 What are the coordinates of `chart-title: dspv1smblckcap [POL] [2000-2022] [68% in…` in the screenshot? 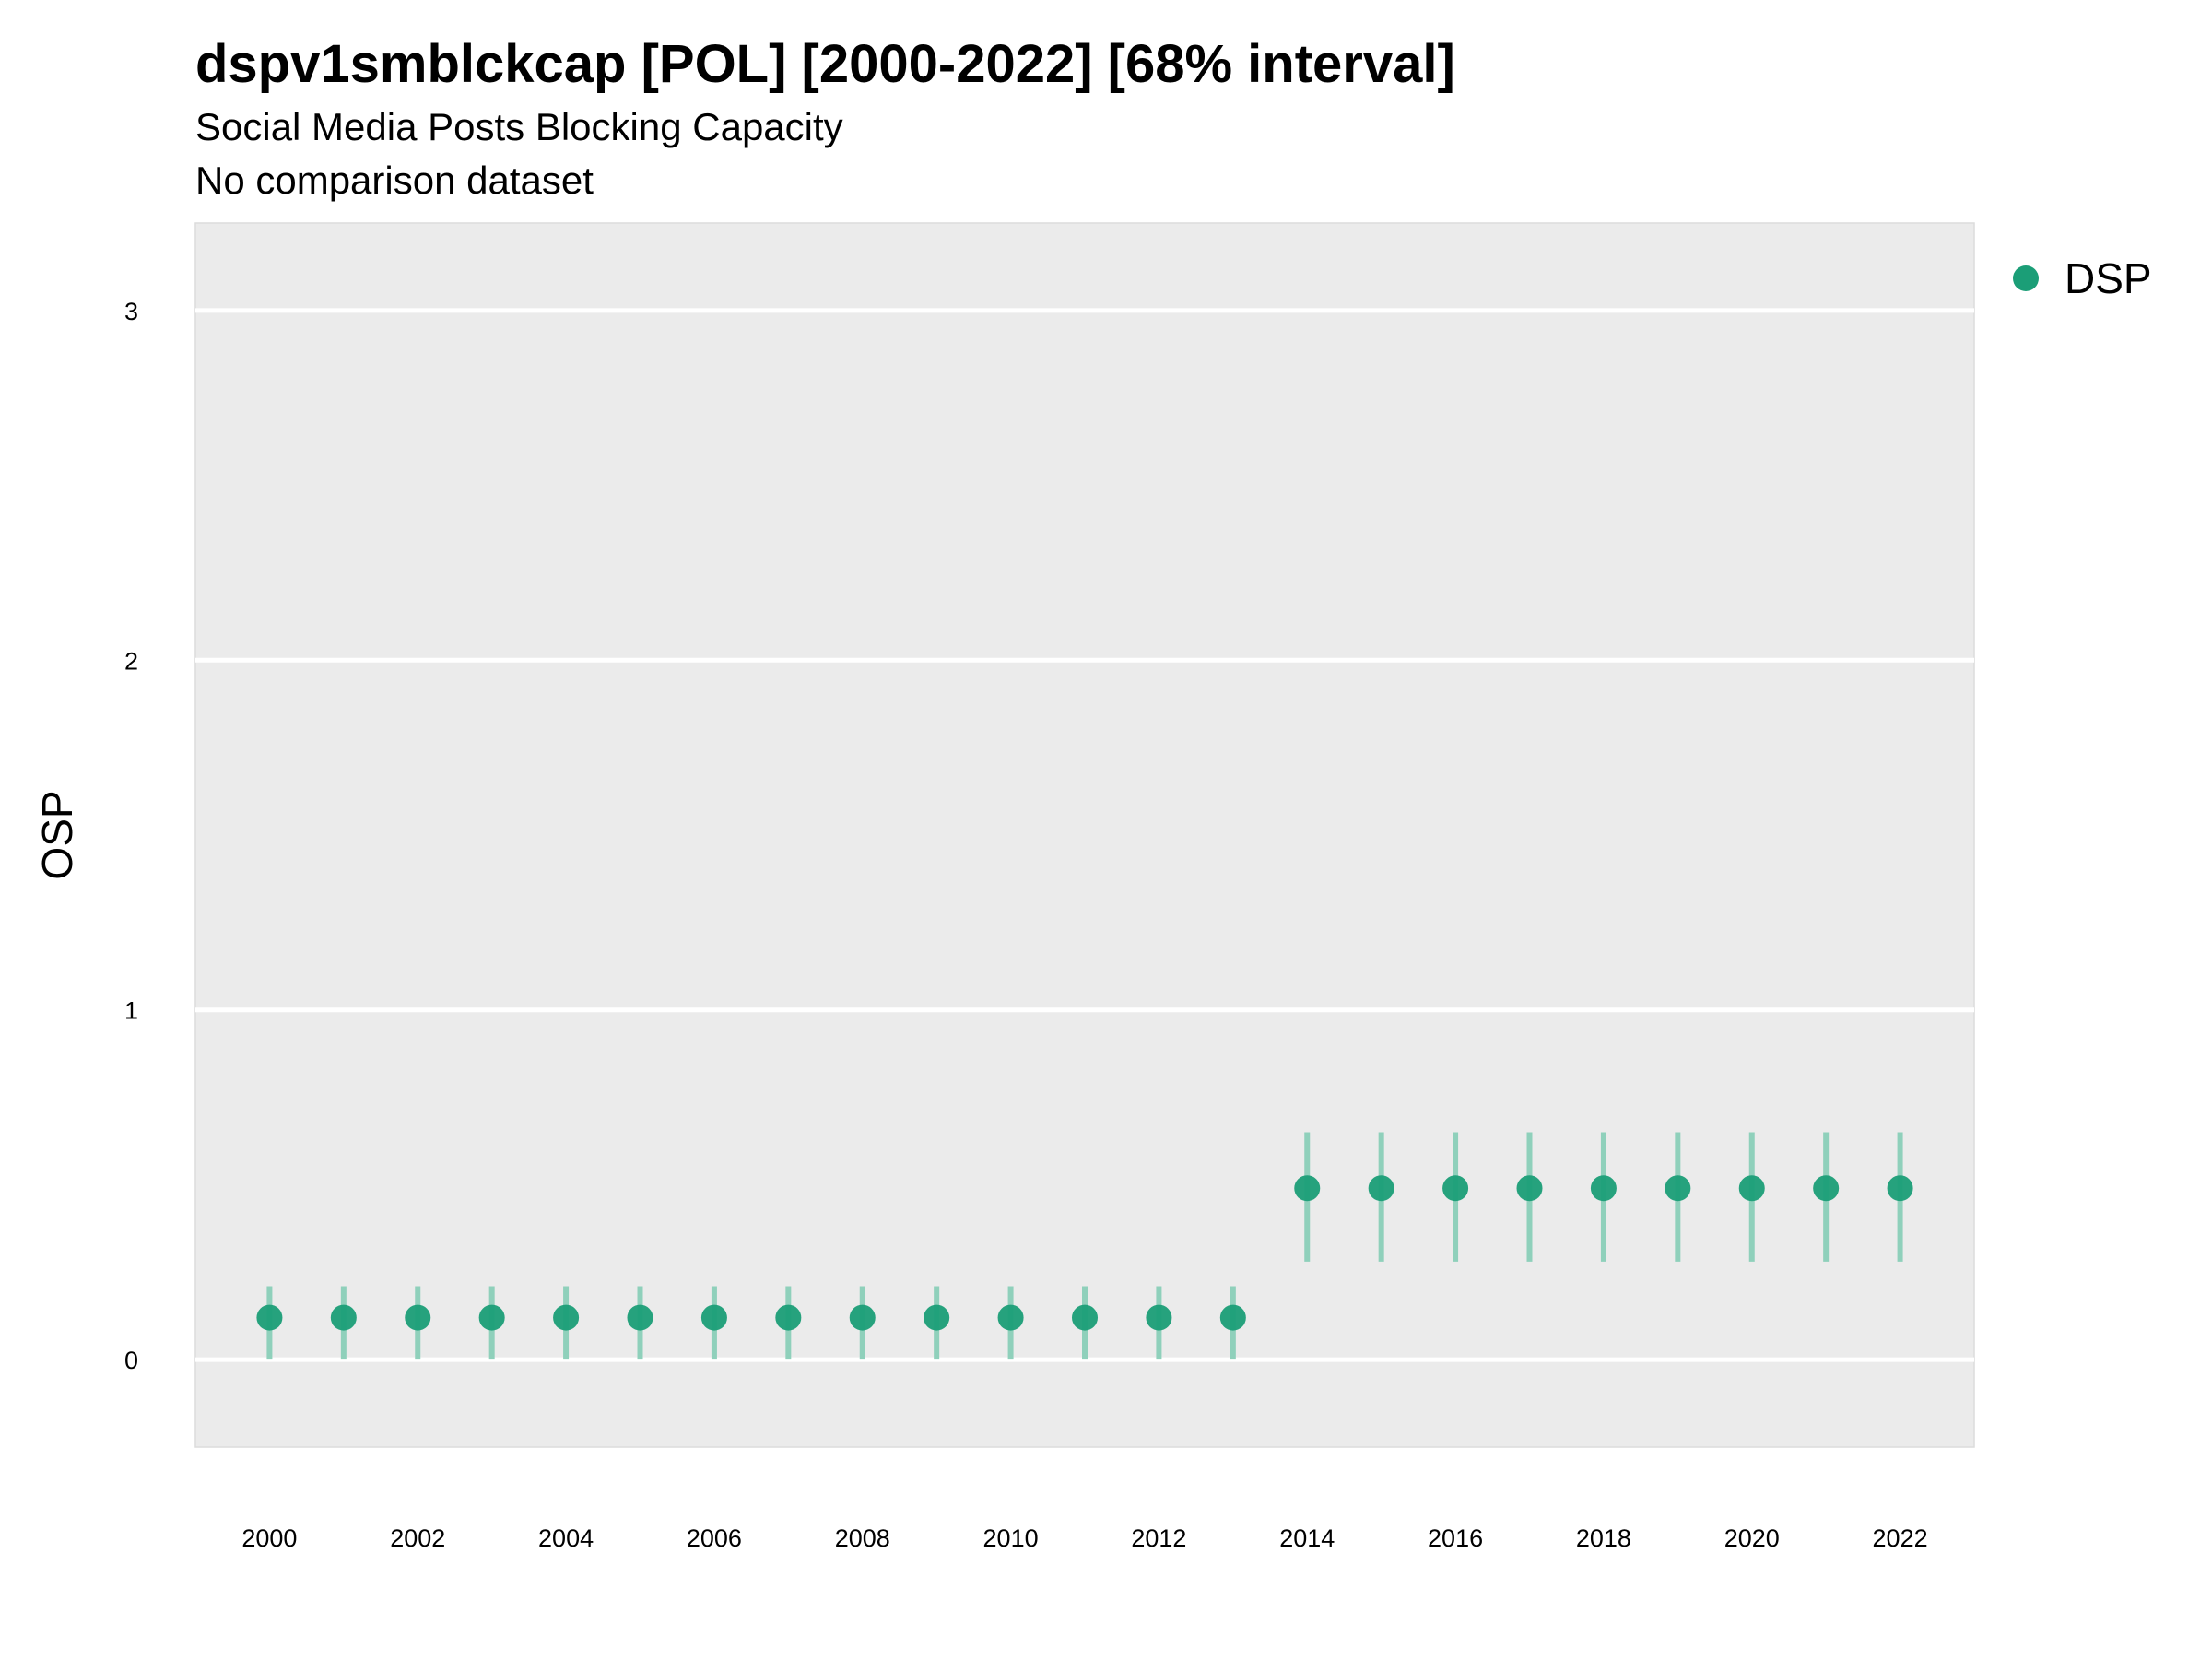 It's located at (825, 64).